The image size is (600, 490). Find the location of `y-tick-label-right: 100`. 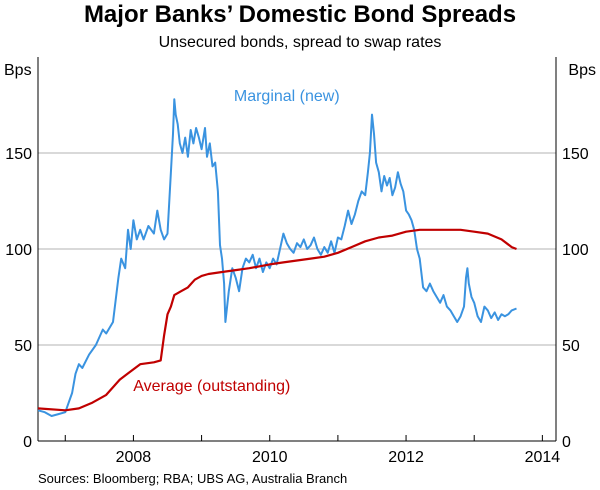

y-tick-label-right: 100 is located at coordinates (575, 250).